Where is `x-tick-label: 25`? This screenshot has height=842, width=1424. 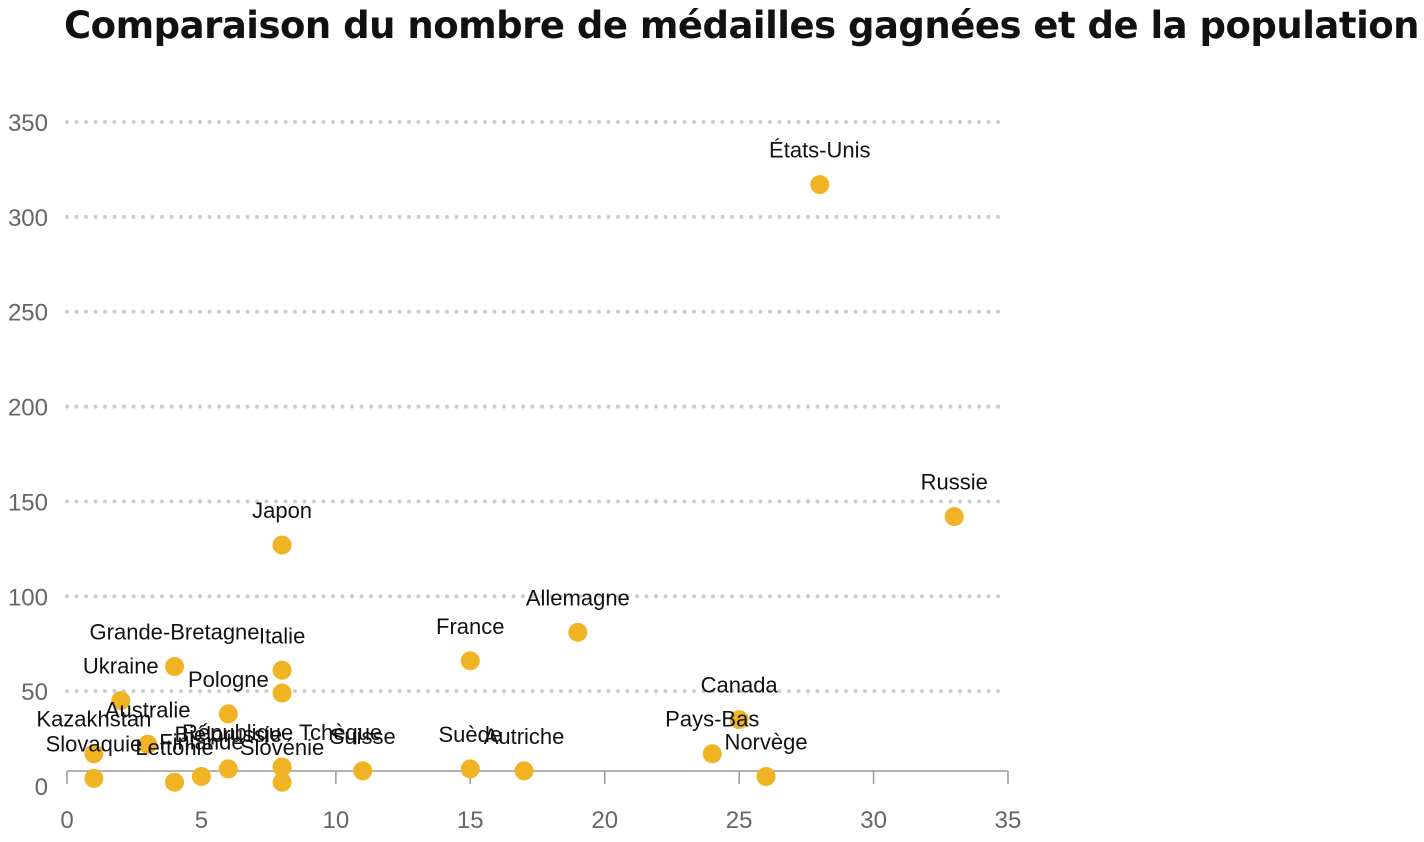
x-tick-label: 25 is located at coordinates (739, 820).